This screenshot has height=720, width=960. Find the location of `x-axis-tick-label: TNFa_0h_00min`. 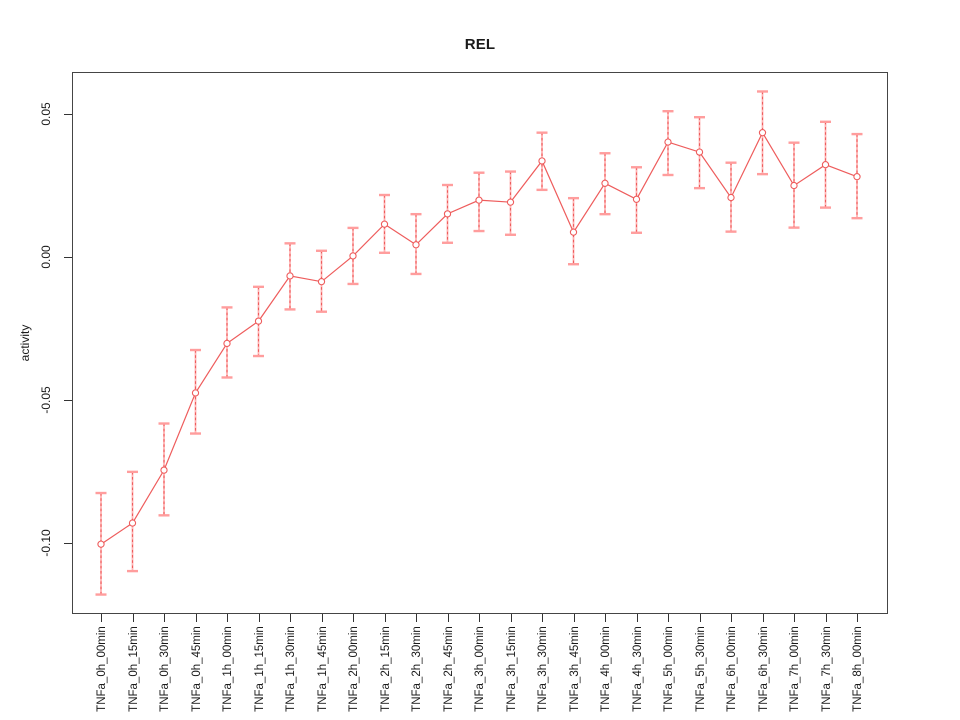

x-axis-tick-label: TNFa_0h_00min is located at coordinates (102, 669).